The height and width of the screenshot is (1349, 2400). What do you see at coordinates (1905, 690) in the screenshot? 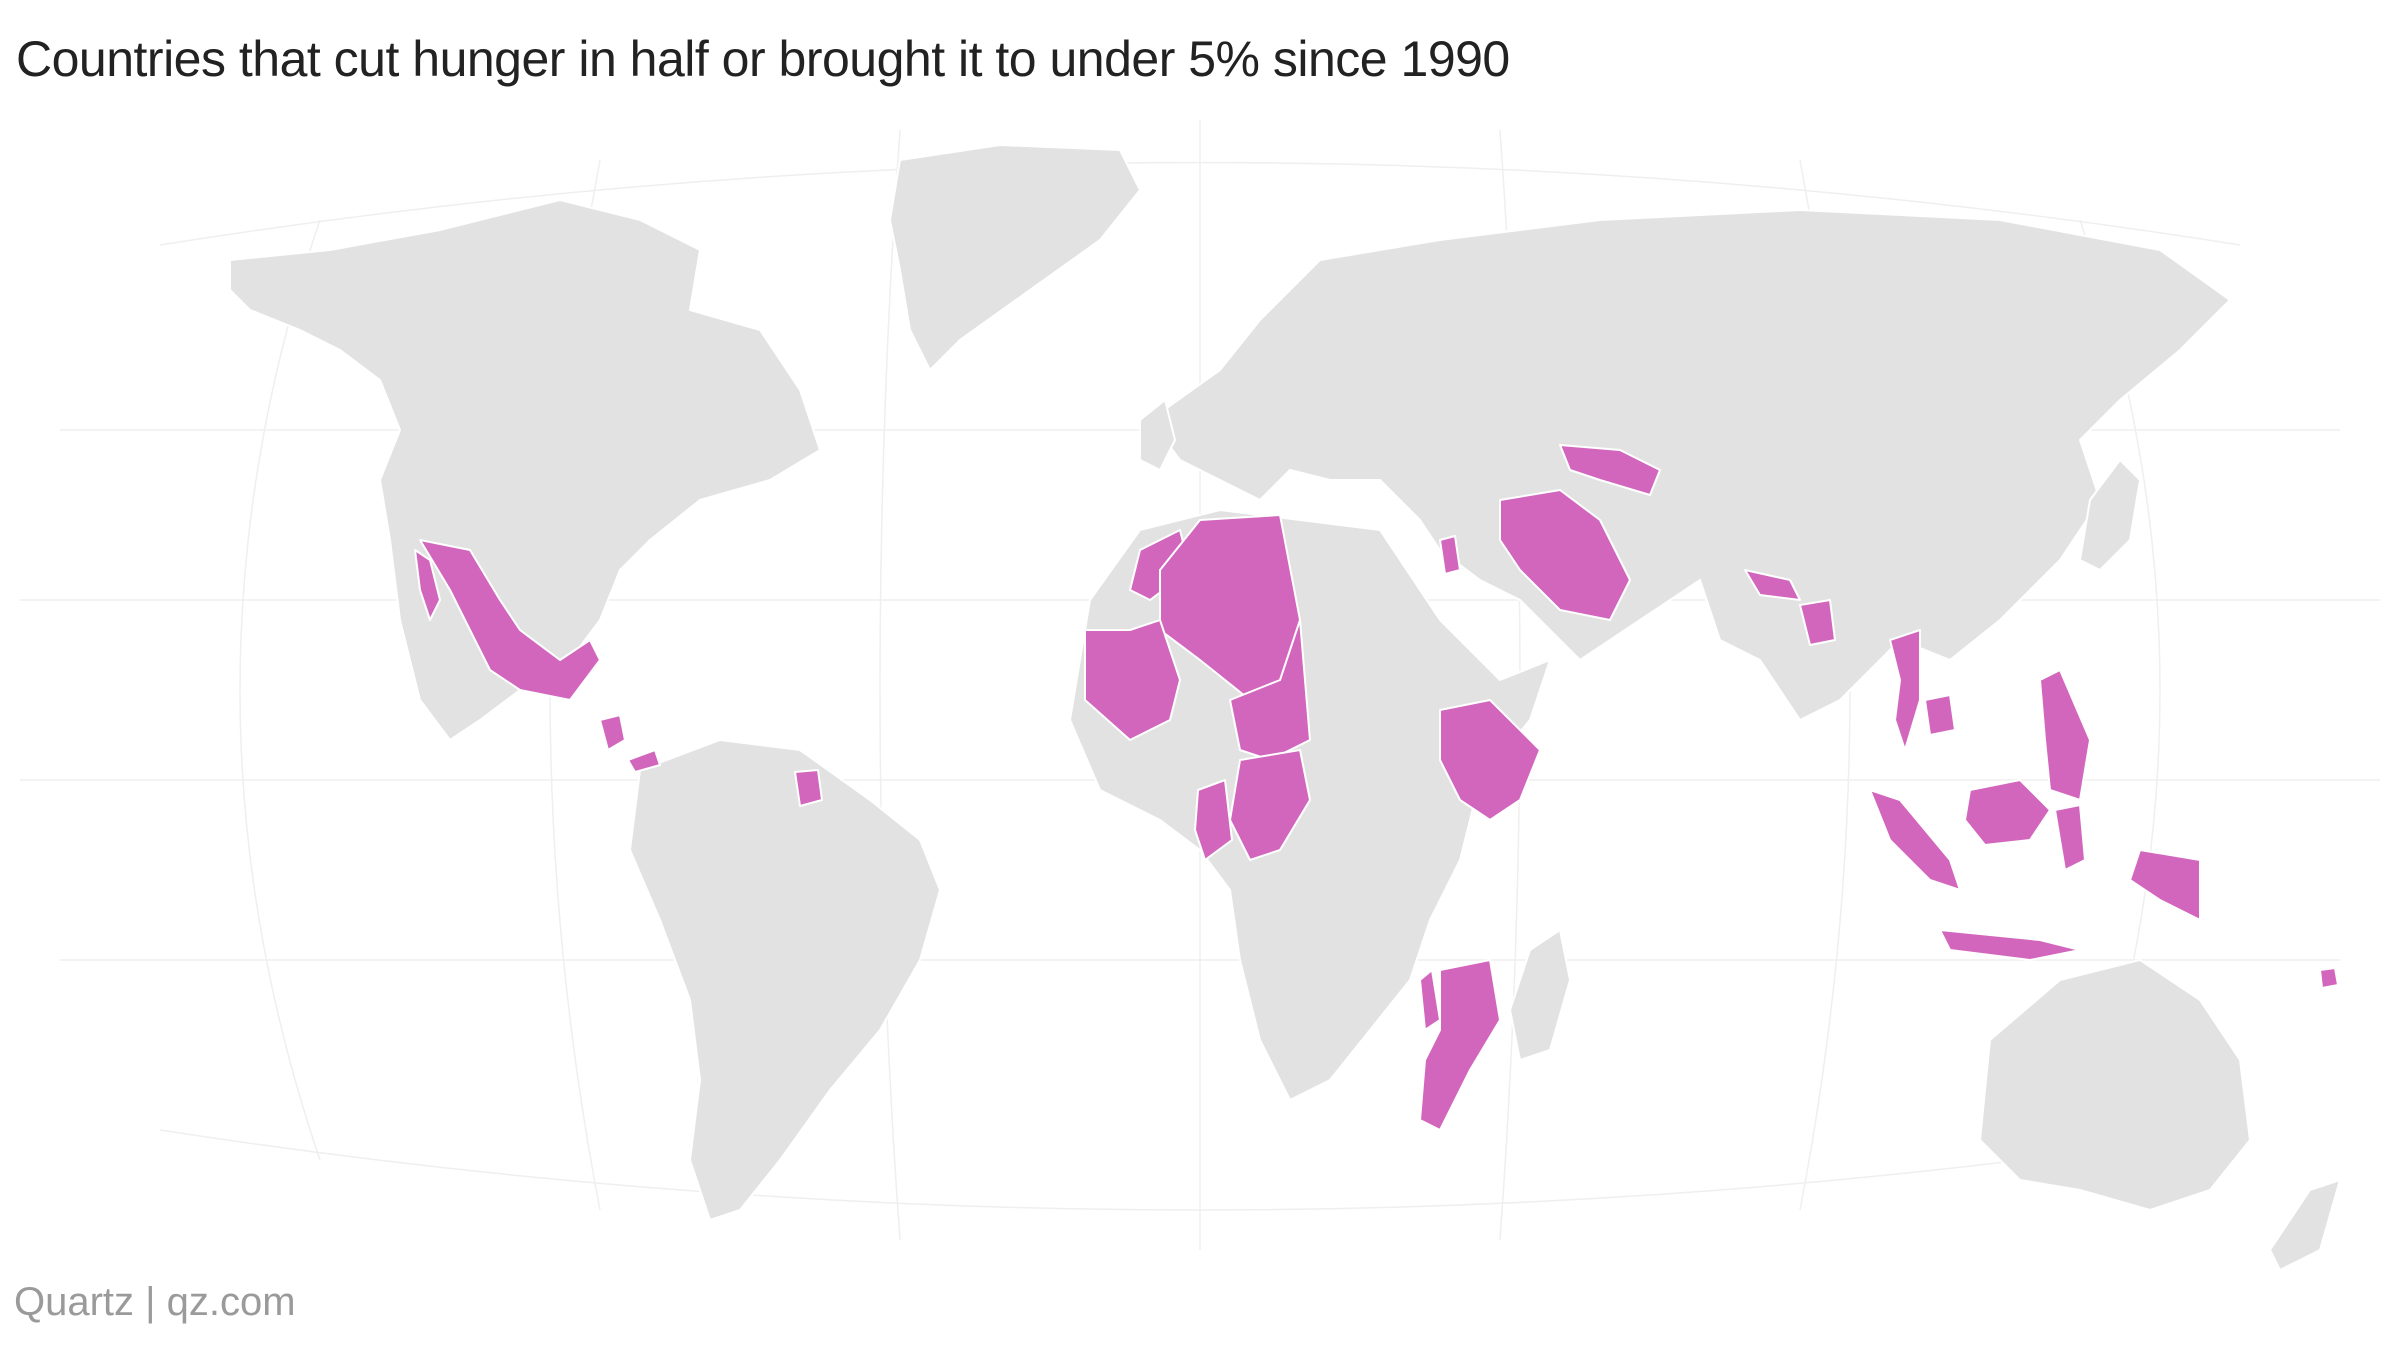
I see `country-thailand` at bounding box center [1905, 690].